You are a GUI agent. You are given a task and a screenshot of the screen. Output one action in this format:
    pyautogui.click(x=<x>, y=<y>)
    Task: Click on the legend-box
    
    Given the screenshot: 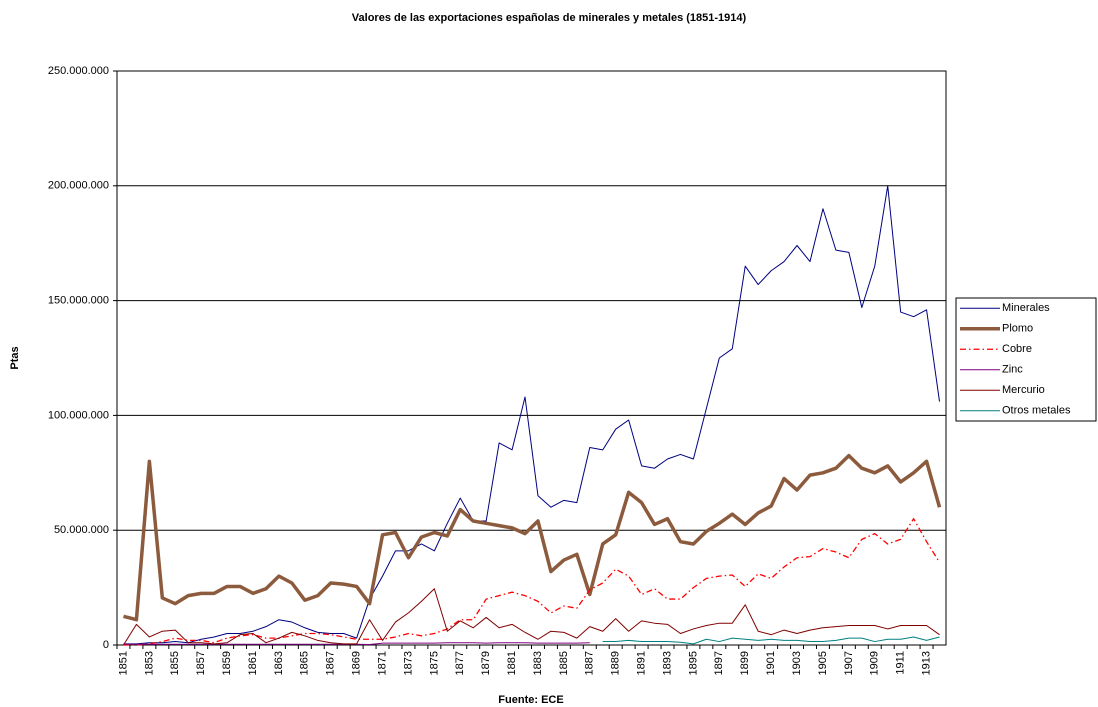 What is the action you would take?
    pyautogui.click(x=1026, y=359)
    